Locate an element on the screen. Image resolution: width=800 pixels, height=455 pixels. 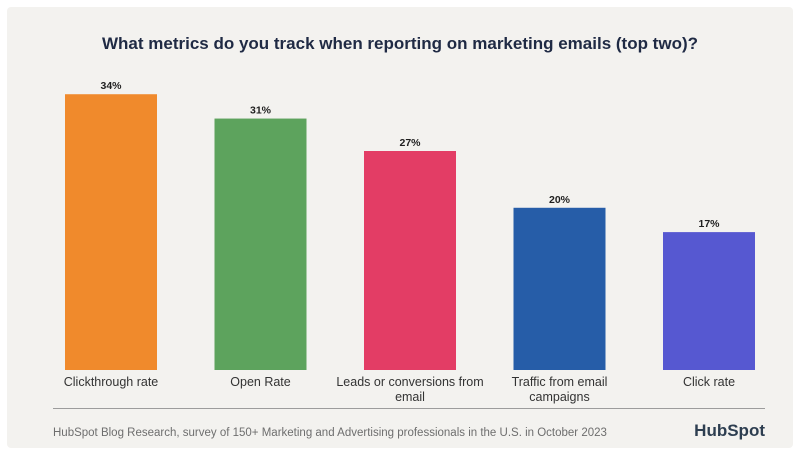
bar-value-label-2: 31% is located at coordinates (261, 111).